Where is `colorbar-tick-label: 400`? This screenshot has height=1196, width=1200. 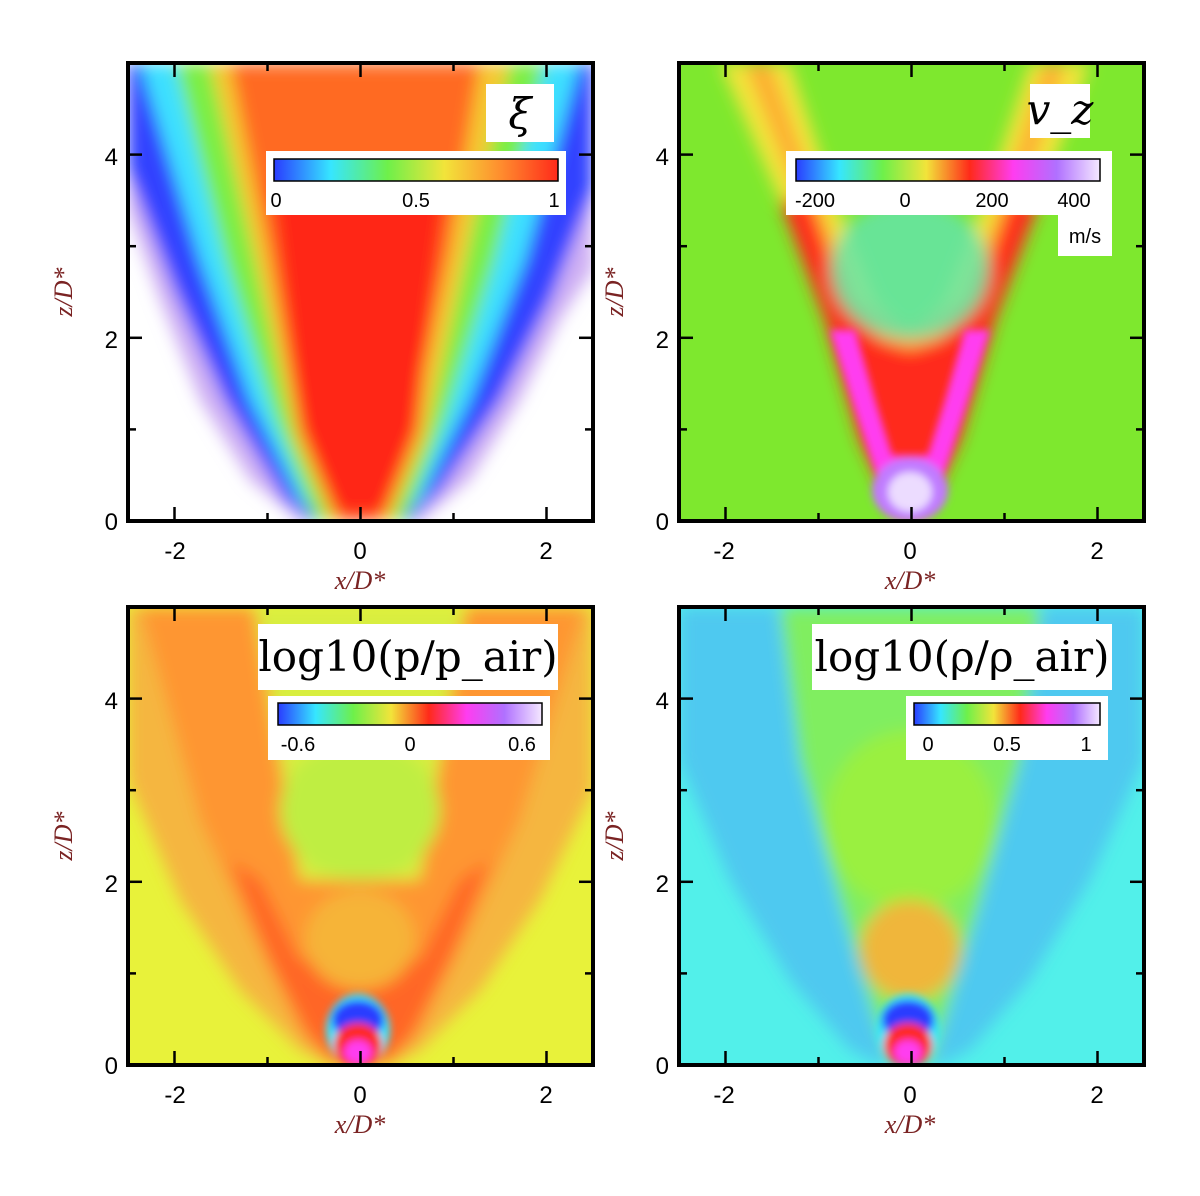 colorbar-tick-label: 400 is located at coordinates (1073, 201).